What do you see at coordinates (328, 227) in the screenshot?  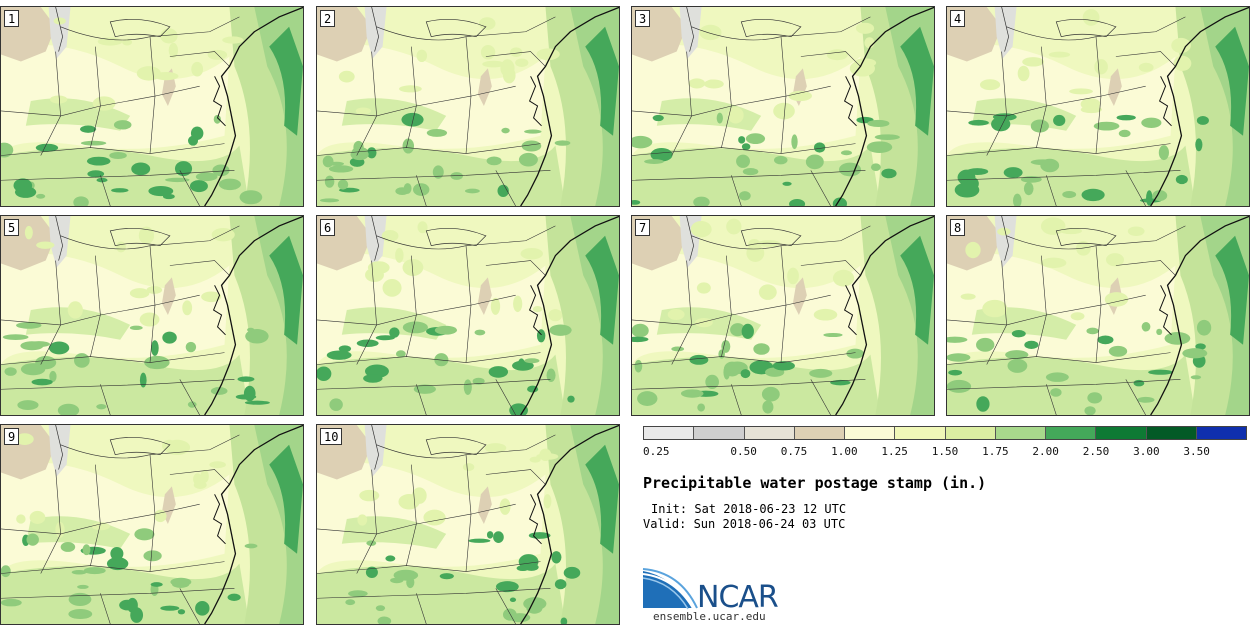 I see `panel-label-6: 6` at bounding box center [328, 227].